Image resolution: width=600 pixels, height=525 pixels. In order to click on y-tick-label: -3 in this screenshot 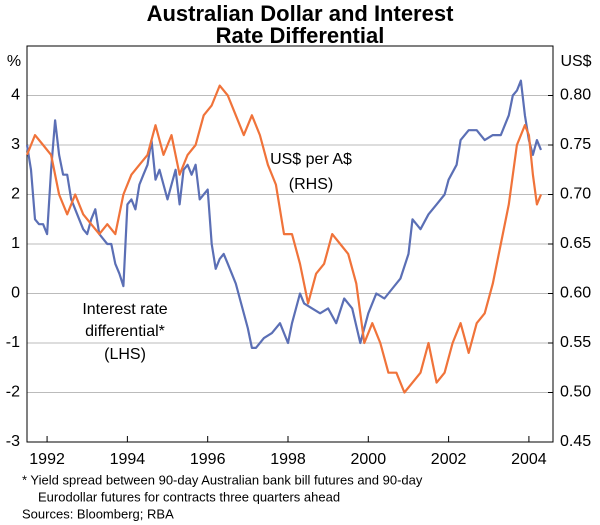, I will do `click(13, 441)`.